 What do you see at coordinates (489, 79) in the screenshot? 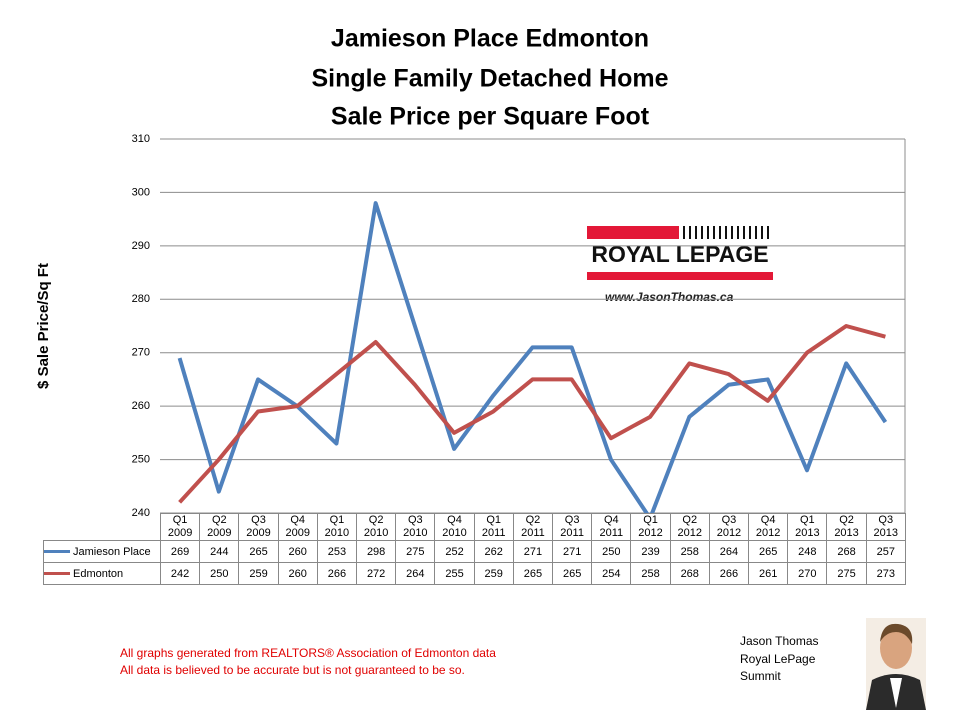
I see `chart-title: Single Family Detached Home` at bounding box center [489, 79].